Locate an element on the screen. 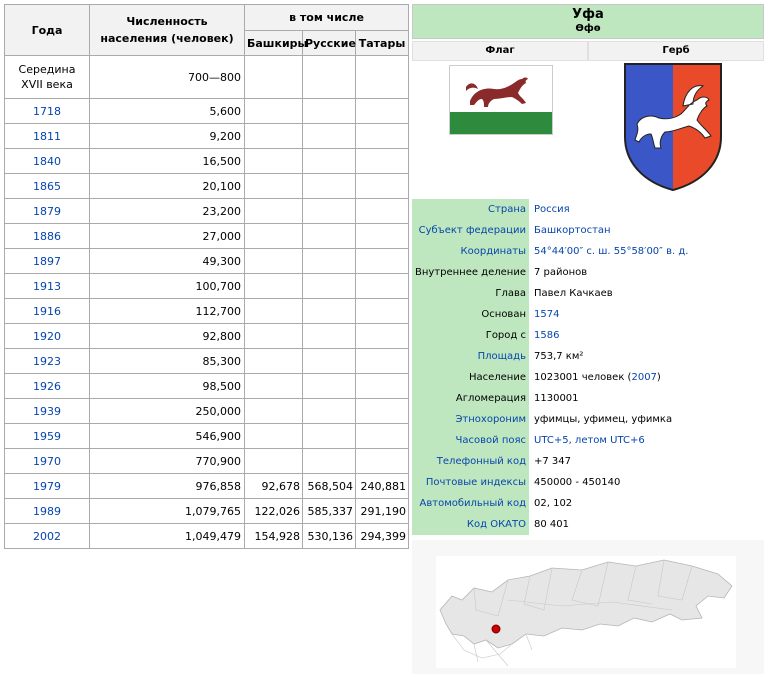  infobox-value: 54°44′00″ с. ш. 55°58′00″ в. д. is located at coordinates (608, 251).